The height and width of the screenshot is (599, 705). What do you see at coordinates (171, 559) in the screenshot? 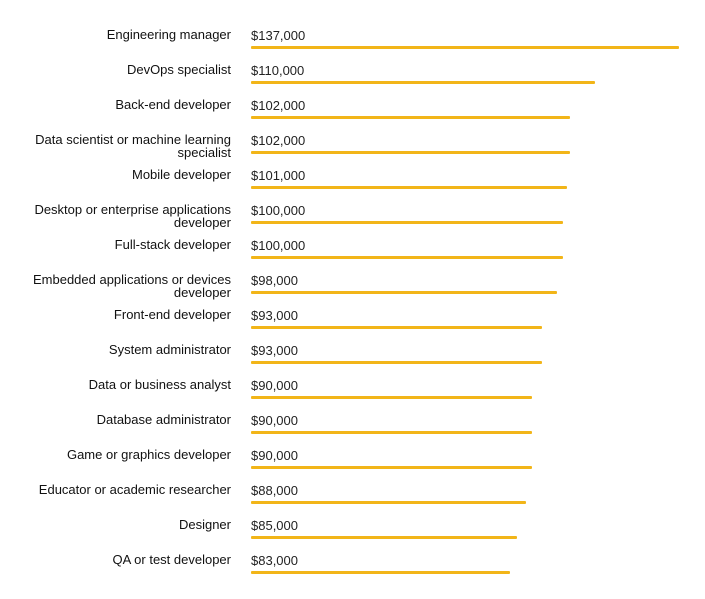
I see `category-label: QA or test developer` at bounding box center [171, 559].